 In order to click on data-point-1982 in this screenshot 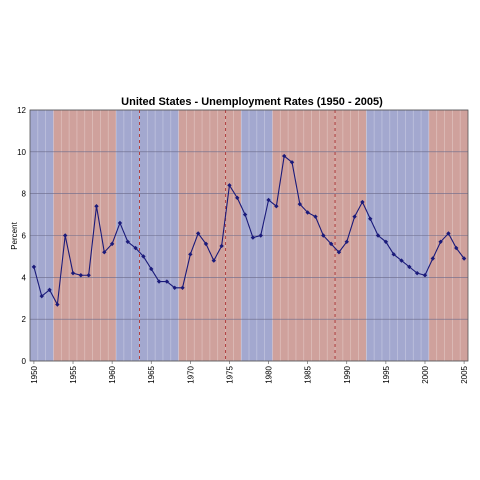, I will do `click(284, 156)`.